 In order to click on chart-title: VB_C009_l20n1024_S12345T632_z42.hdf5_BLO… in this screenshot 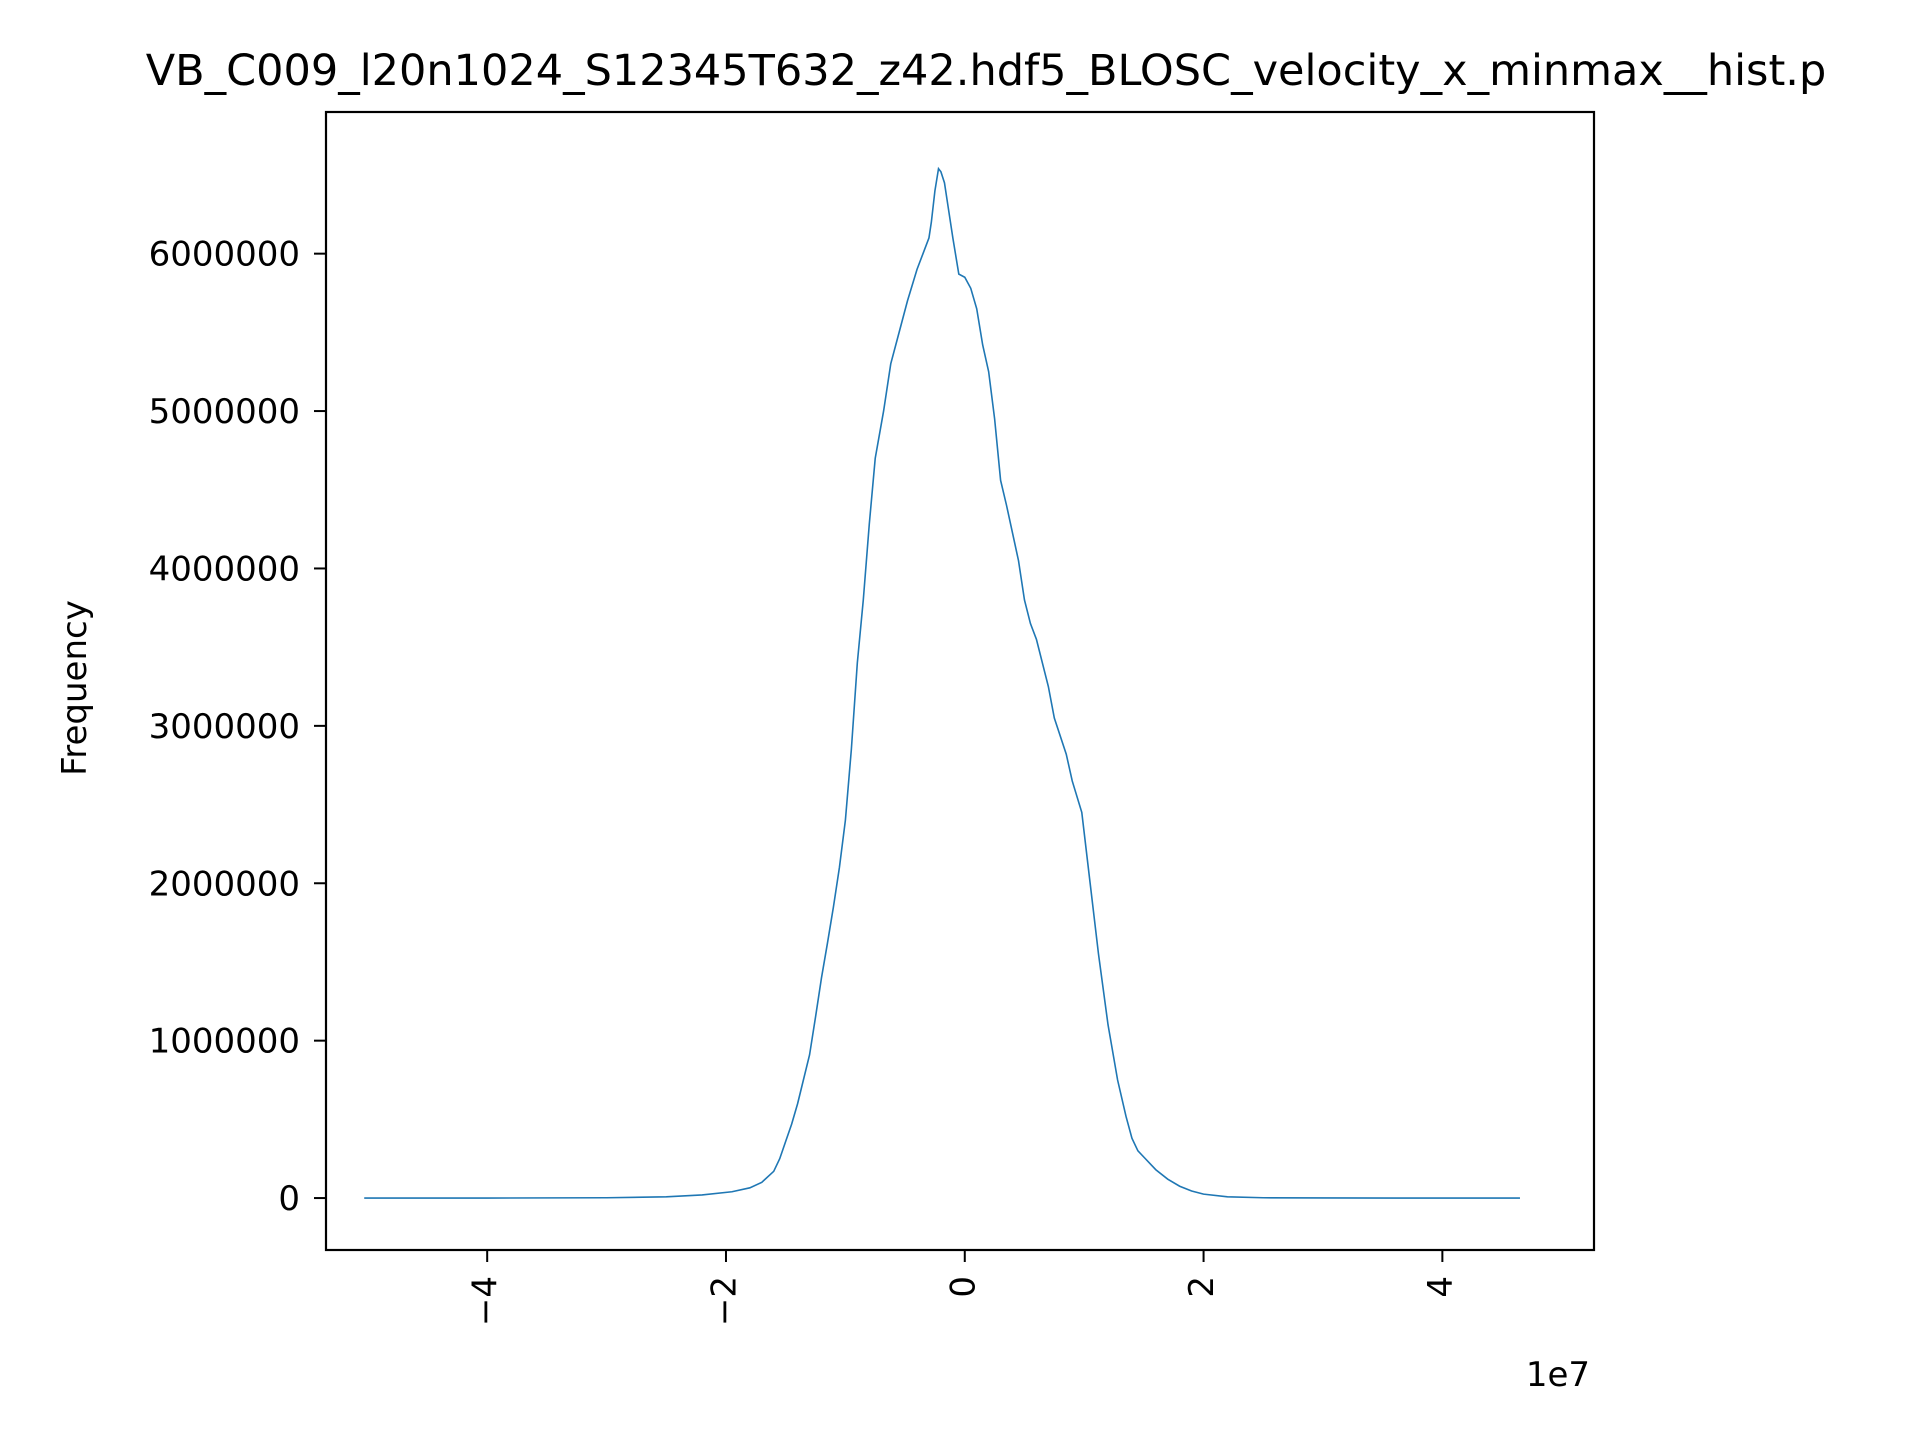, I will do `click(986, 71)`.